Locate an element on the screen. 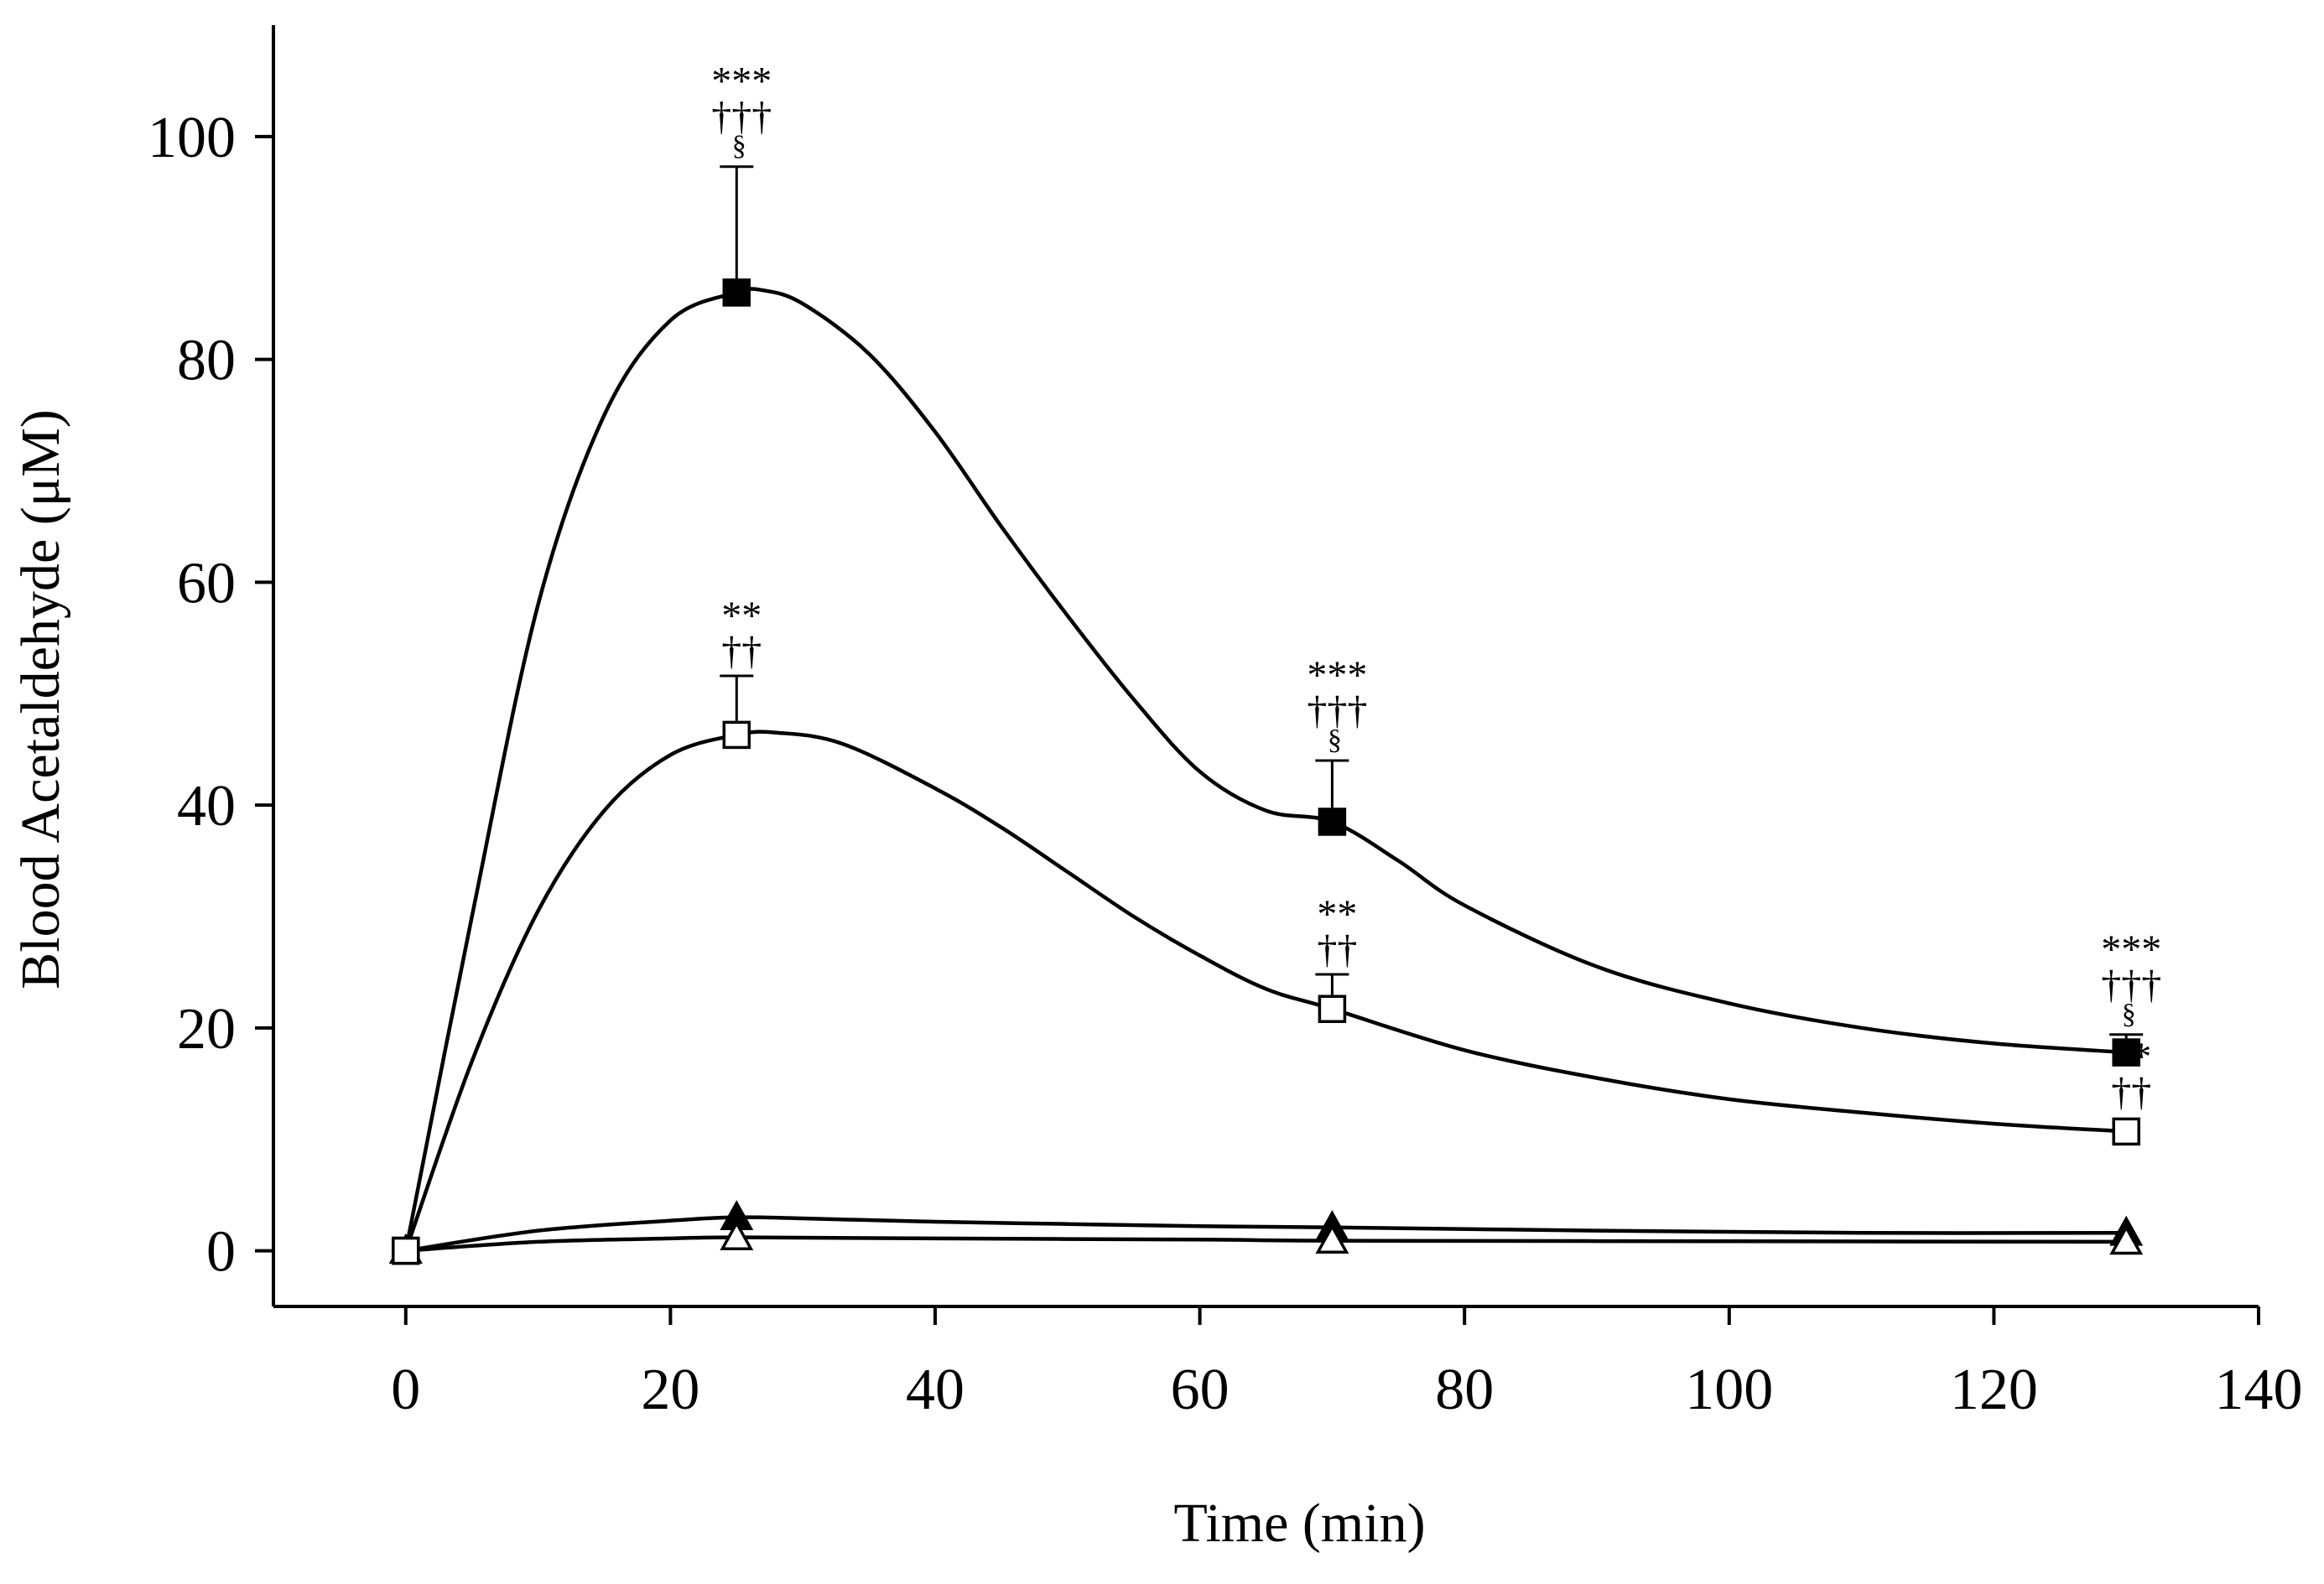 Image resolution: width=2324 pixels, height=1584 pixels. y-tick-label: 40 is located at coordinates (206, 806).